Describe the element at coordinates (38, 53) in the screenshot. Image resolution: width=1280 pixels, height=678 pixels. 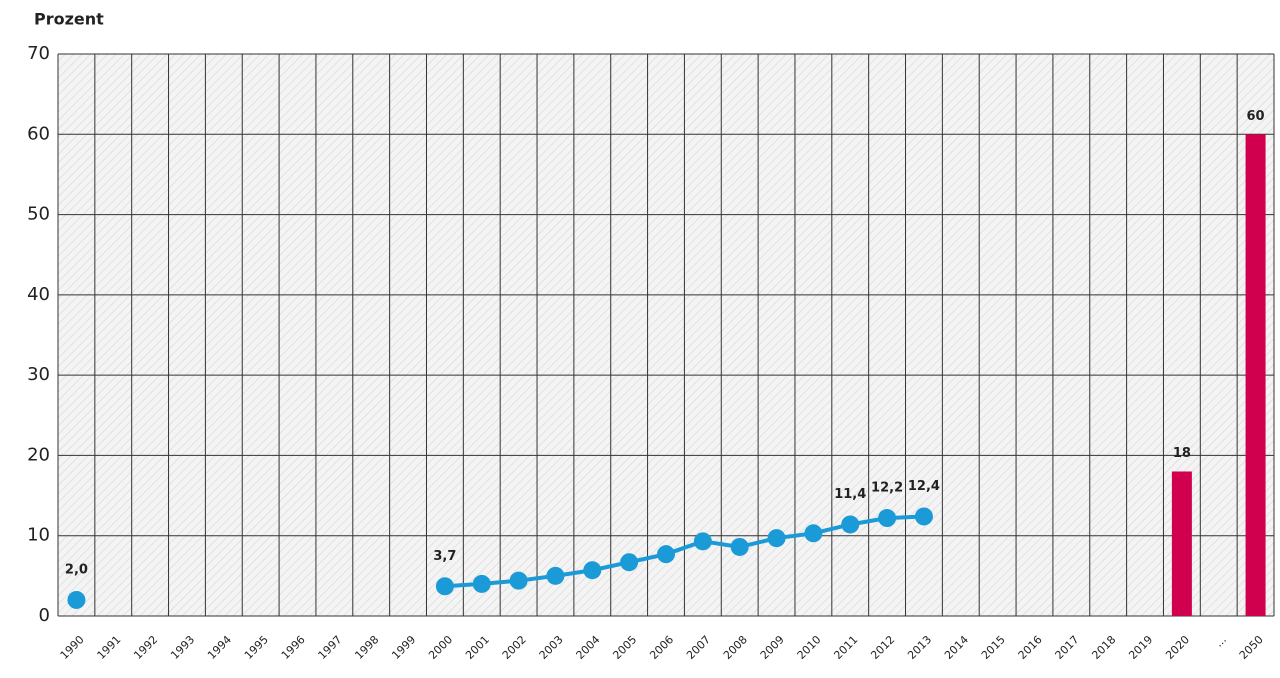
I see `y-tick-label: 70` at that location.